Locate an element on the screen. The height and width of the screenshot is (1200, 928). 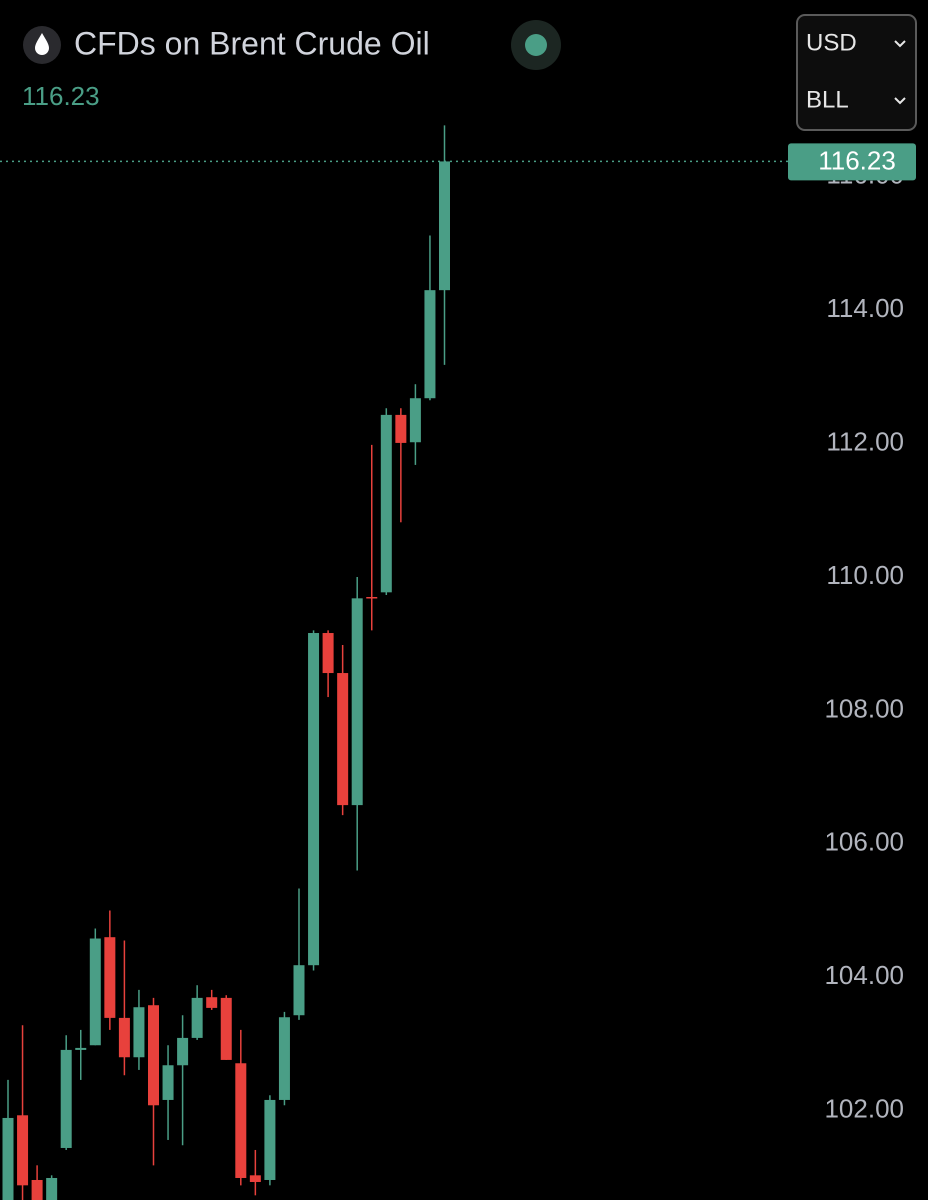
last-price: 116.23 is located at coordinates (61, 96).